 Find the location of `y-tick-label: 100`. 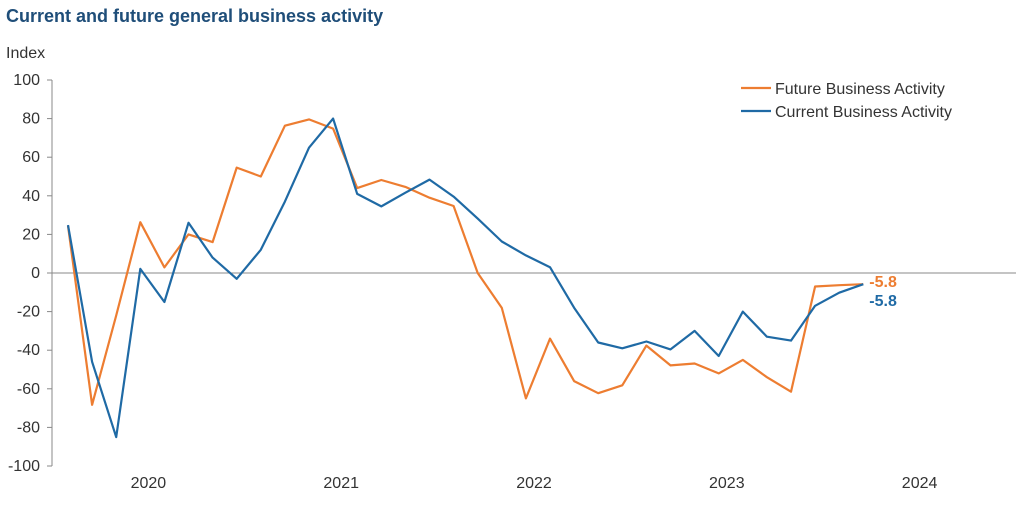

y-tick-label: 100 is located at coordinates (26, 80).